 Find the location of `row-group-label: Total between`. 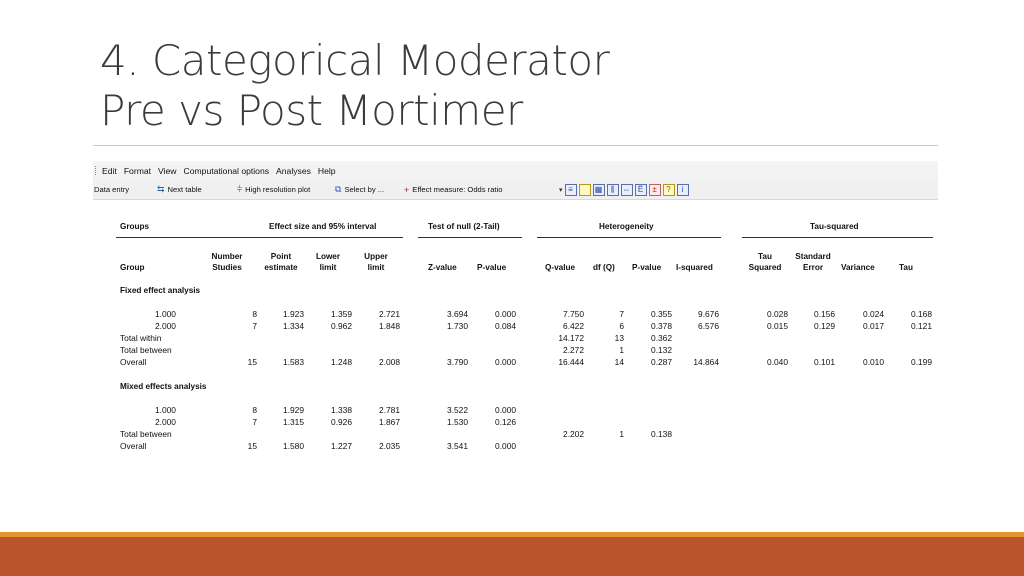

row-group-label: Total between is located at coordinates (146, 350).